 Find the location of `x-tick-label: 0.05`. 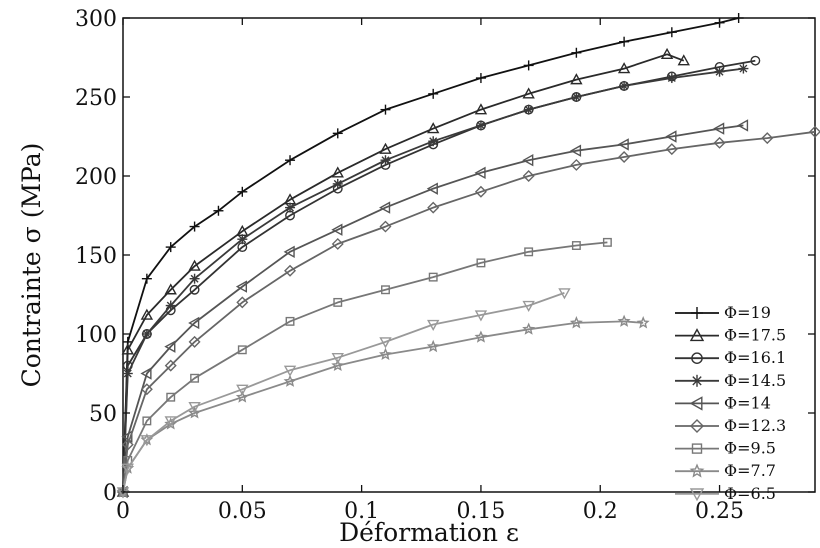

x-tick-label: 0.05 is located at coordinates (242, 511).